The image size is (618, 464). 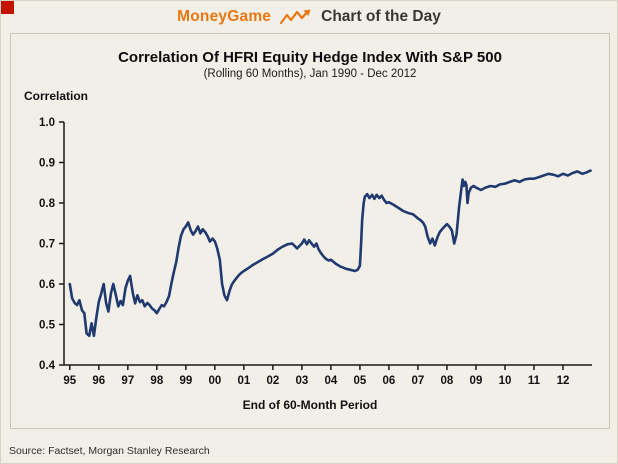 What do you see at coordinates (98, 381) in the screenshot?
I see `x-tick-label: 96` at bounding box center [98, 381].